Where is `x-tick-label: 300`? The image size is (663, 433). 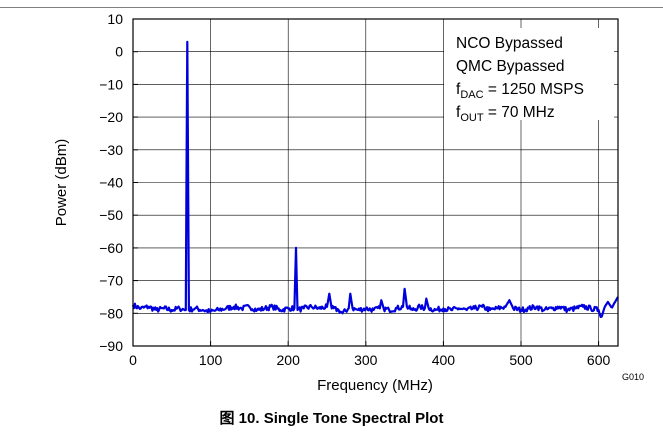 x-tick-label: 300 is located at coordinates (366, 360).